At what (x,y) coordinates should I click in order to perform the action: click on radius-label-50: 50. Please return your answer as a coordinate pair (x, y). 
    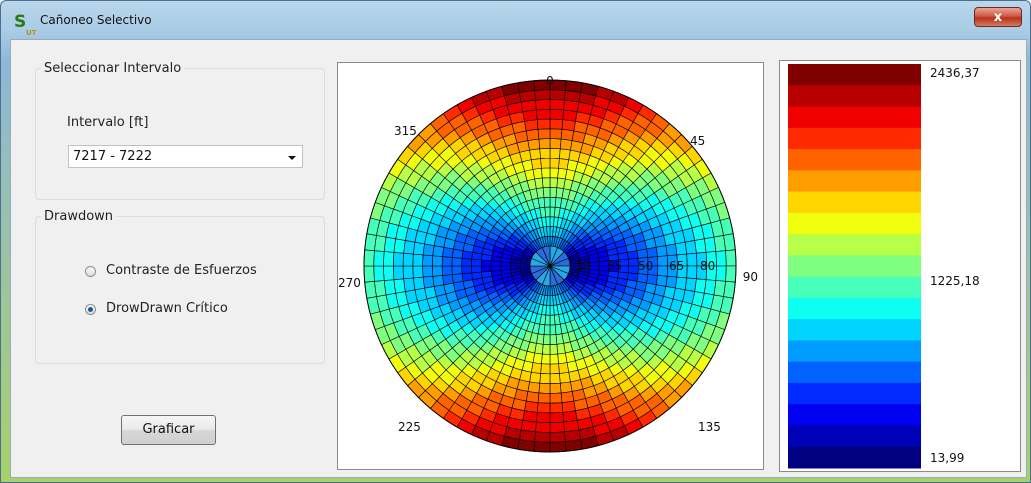
    Looking at the image, I should click on (645, 266).